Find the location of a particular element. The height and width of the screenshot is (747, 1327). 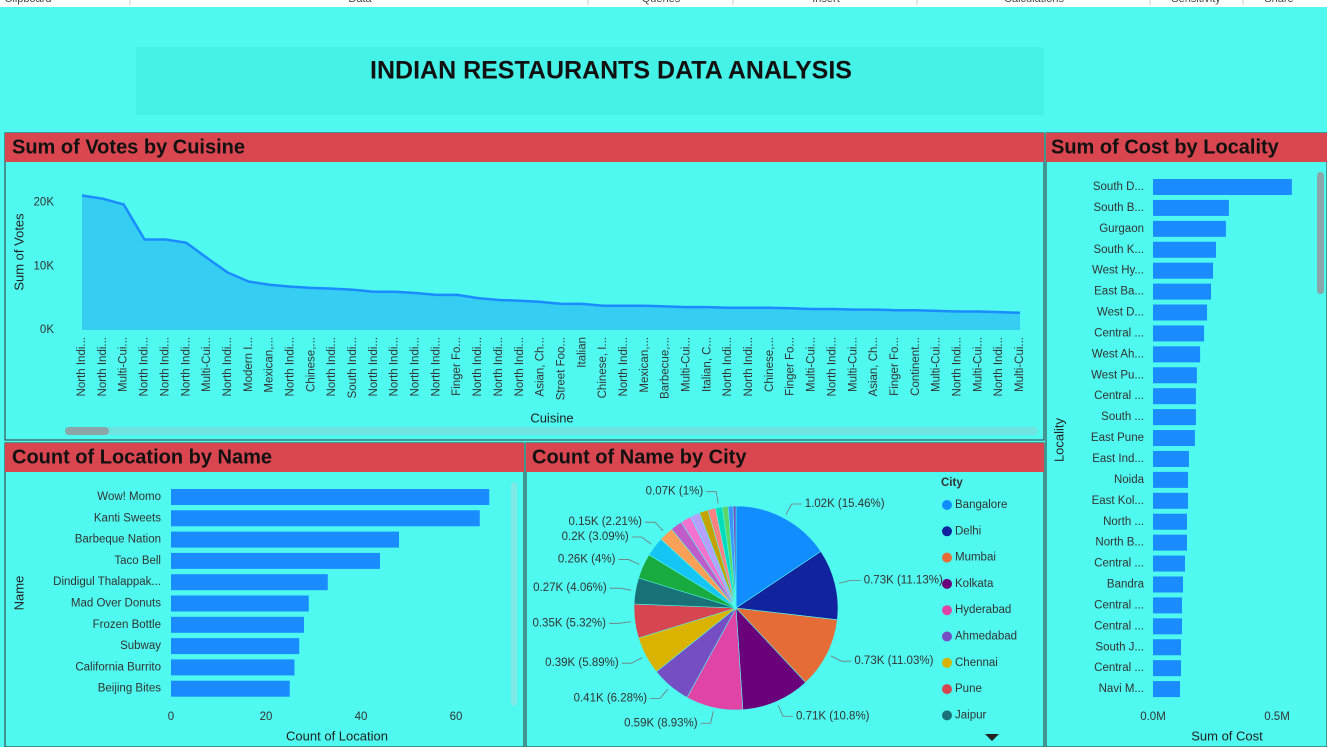

chart-title: Sum of Cost by Locality is located at coordinates (1165, 147).